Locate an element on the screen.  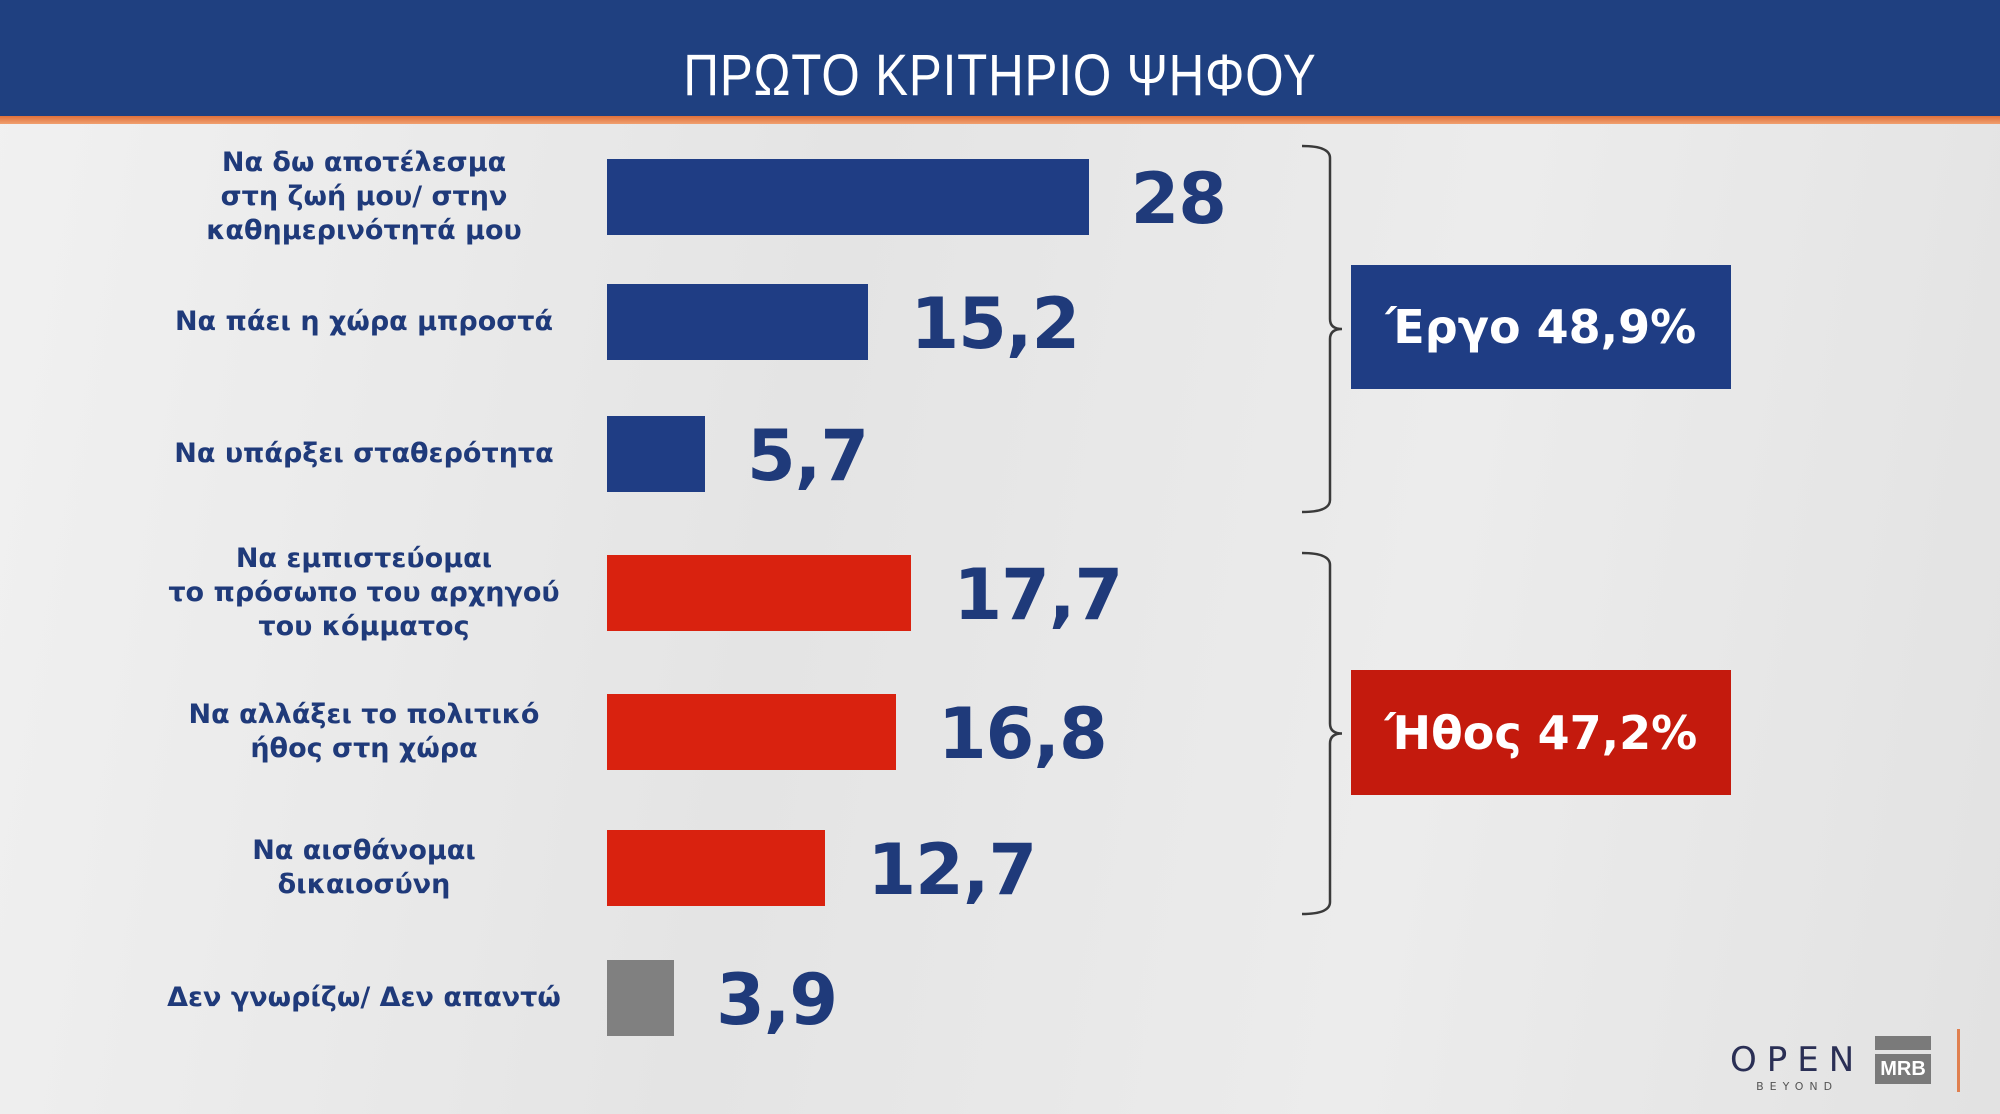
header-accent-line is located at coordinates (1000, 120).